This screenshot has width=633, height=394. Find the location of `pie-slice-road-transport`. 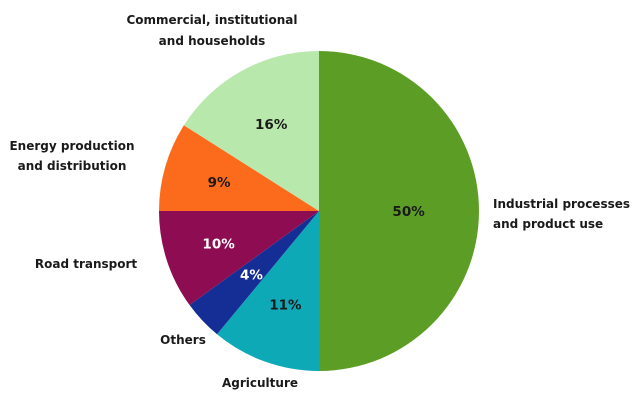

pie-slice-road-transport is located at coordinates (239, 258).